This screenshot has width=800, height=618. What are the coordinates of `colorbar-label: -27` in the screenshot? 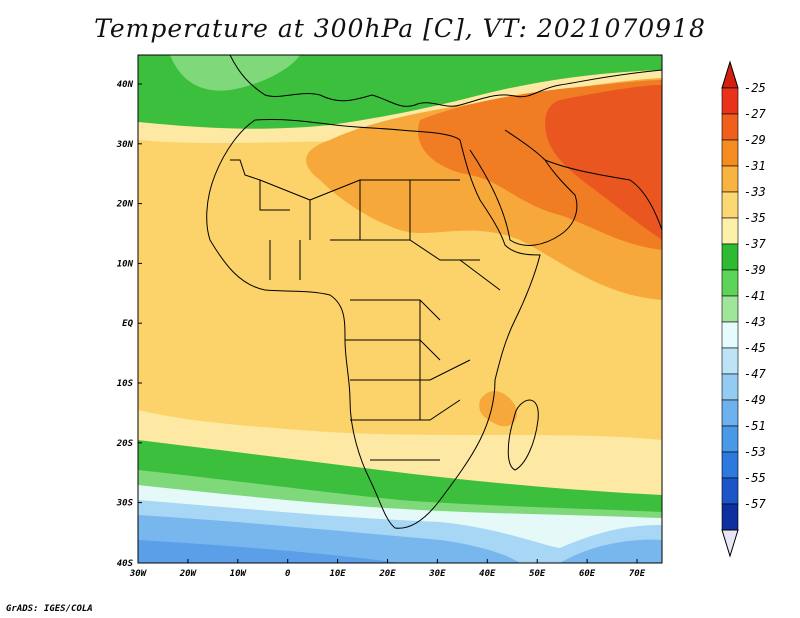 It's located at (755, 114).